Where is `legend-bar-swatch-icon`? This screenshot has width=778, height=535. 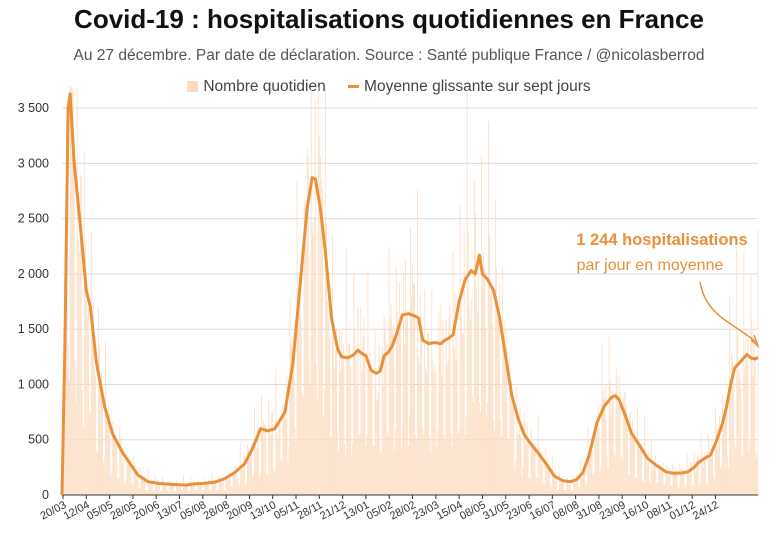
legend-bar-swatch-icon is located at coordinates (193, 86).